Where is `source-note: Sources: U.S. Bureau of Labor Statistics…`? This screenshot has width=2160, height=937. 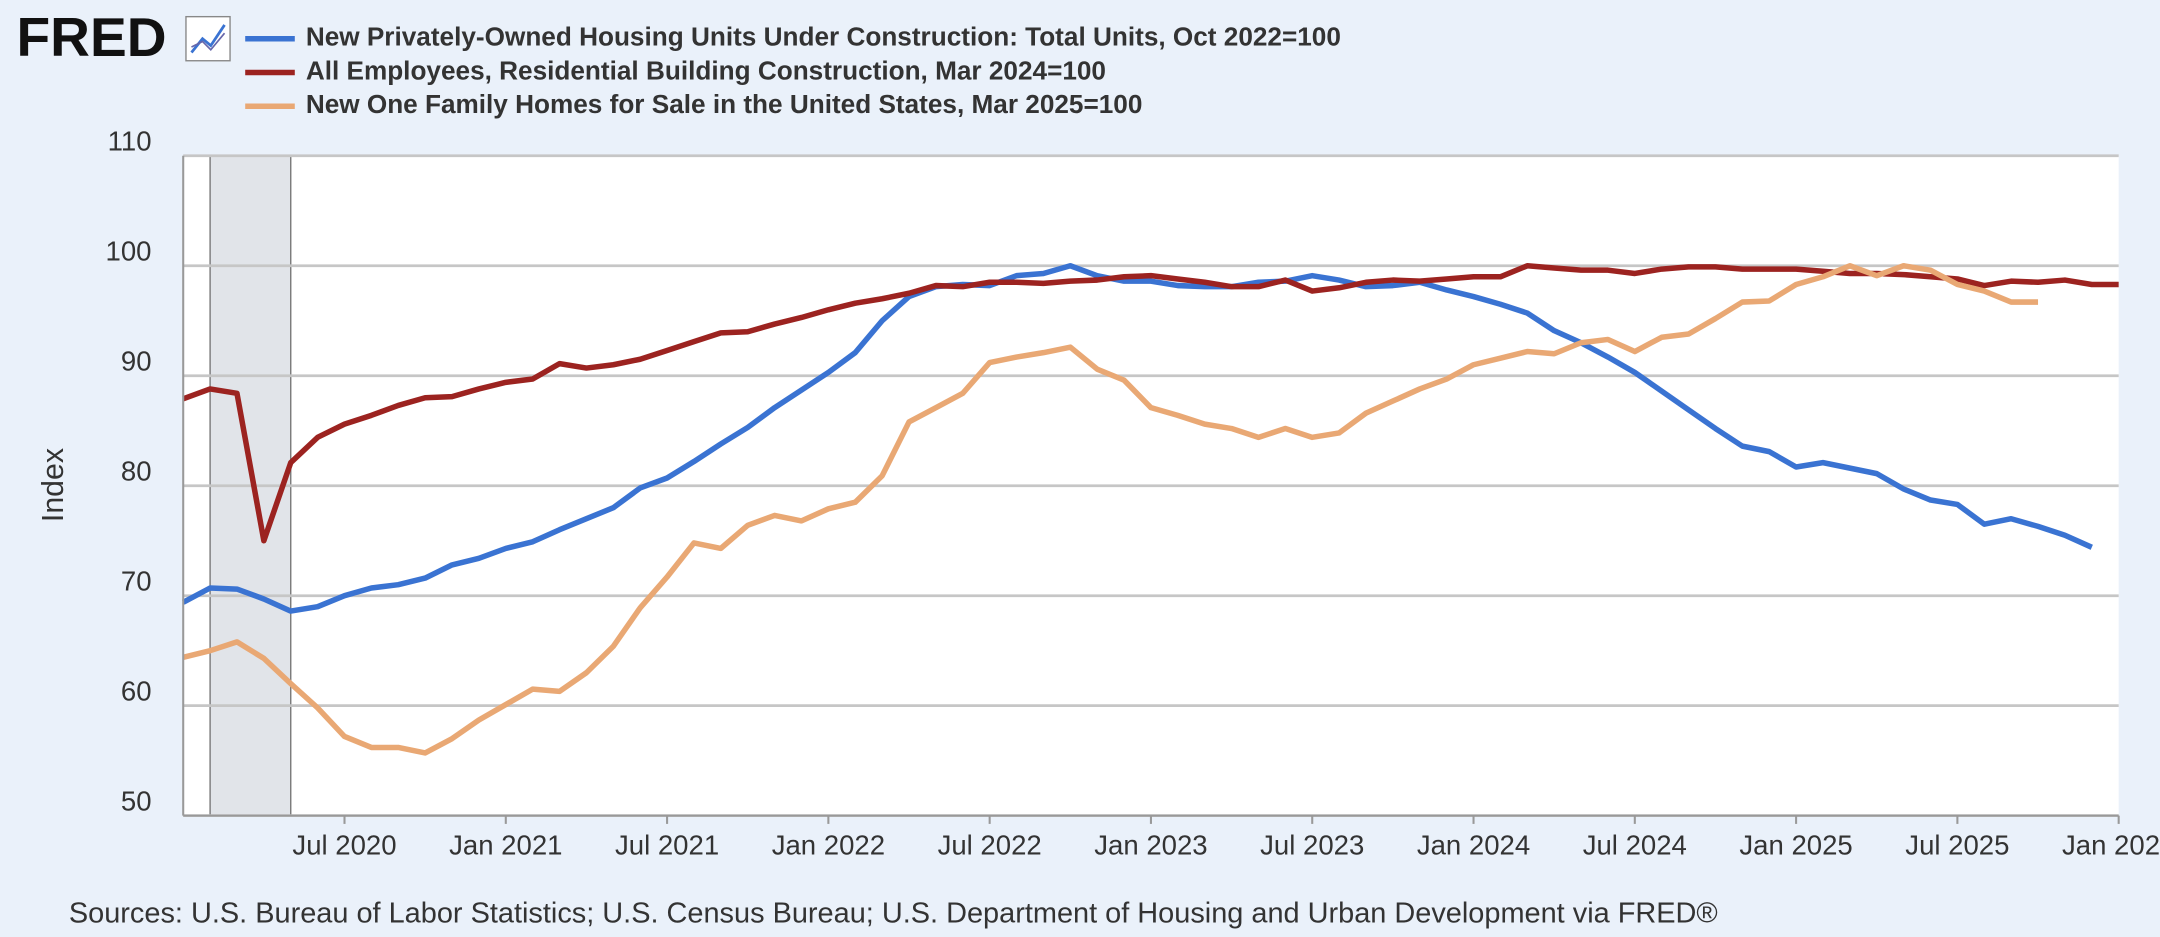 source-note: Sources: U.S. Bureau of Labor Statistics… is located at coordinates (893, 913).